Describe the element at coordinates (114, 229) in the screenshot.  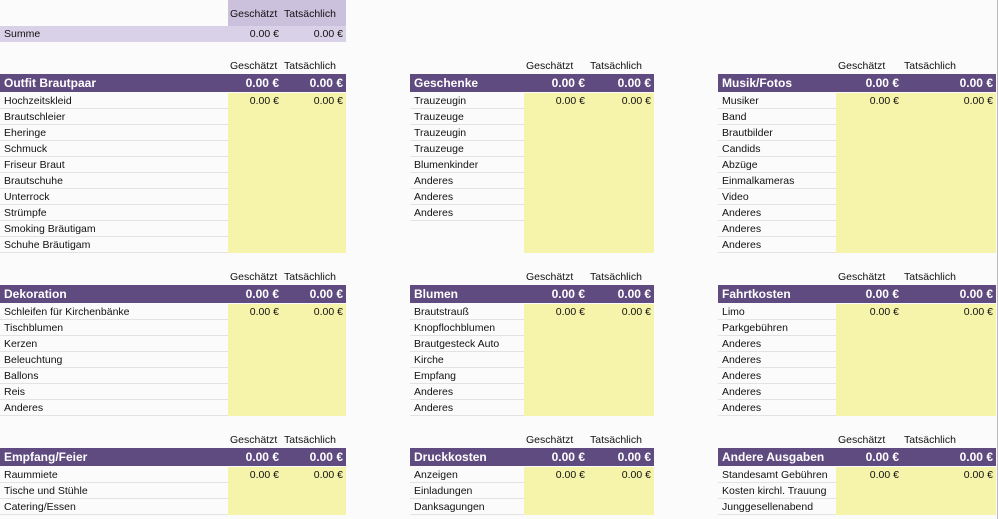
I see `item-label: Smoking Bräutigam` at that location.